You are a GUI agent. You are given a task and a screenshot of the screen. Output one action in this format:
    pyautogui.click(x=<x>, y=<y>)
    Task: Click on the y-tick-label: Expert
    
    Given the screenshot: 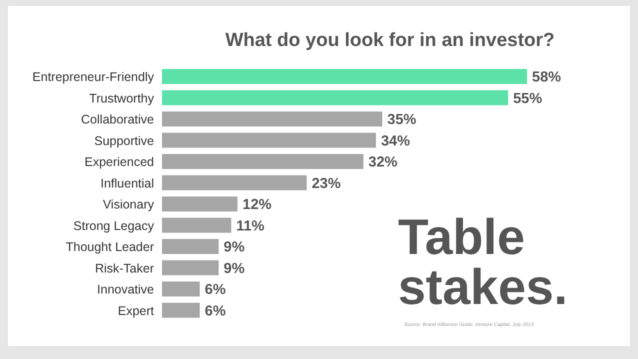 What is the action you would take?
    pyautogui.click(x=136, y=311)
    